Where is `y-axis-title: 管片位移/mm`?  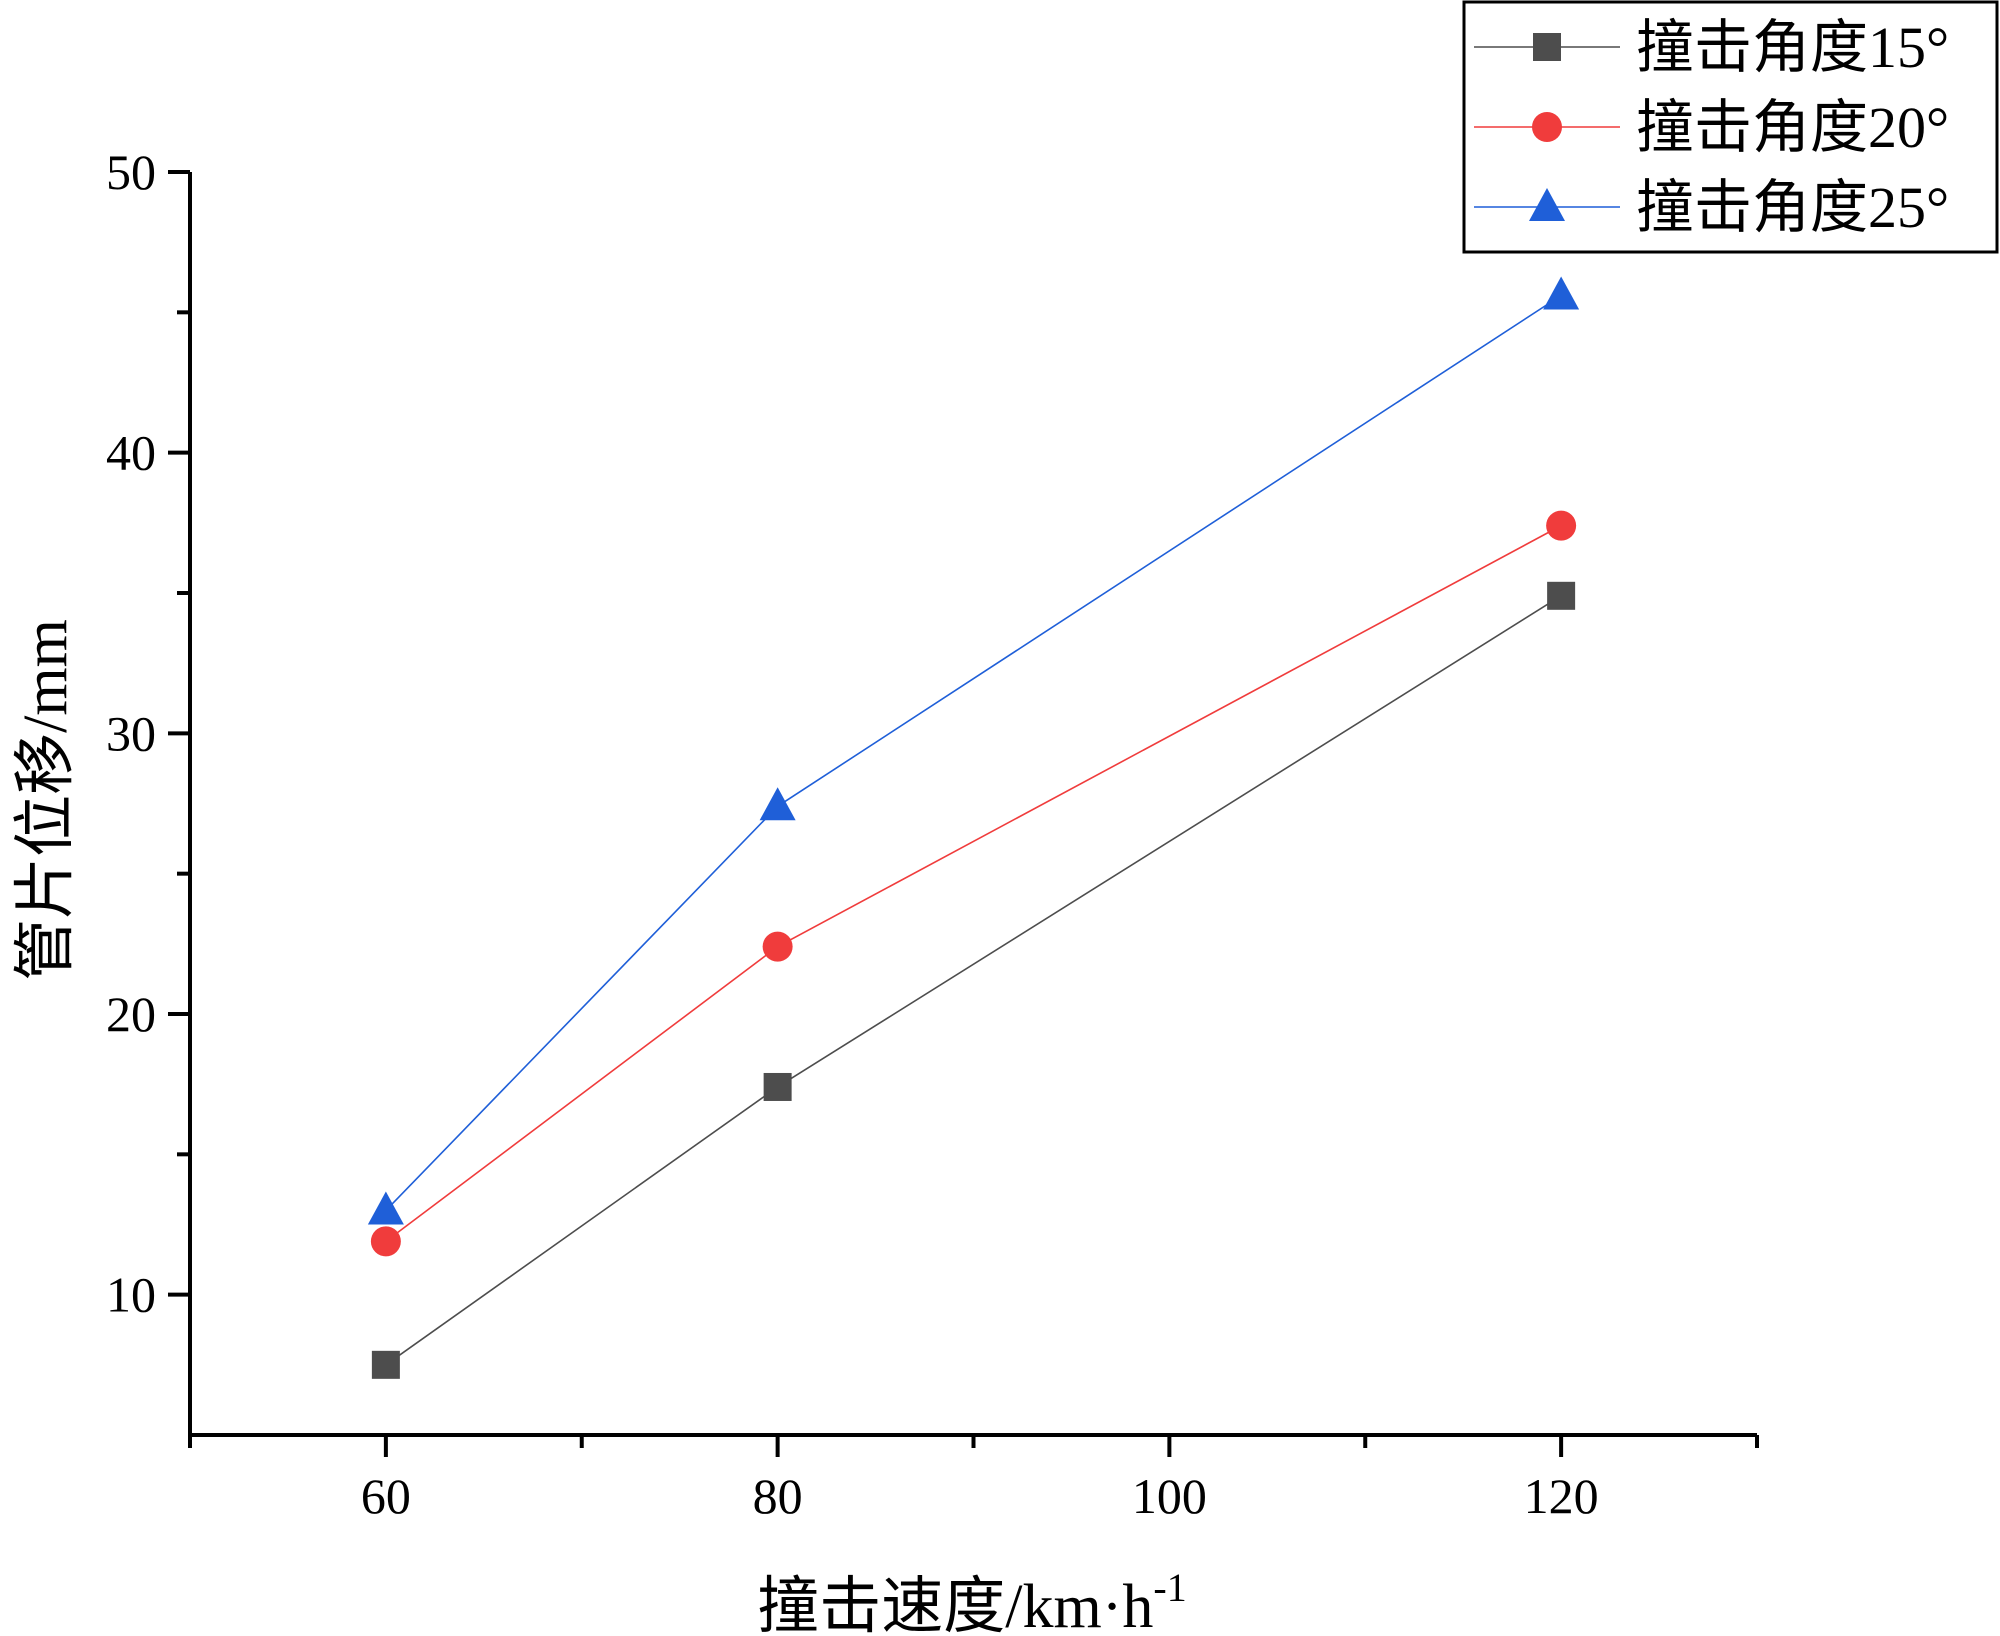
y-axis-title: 管片位移/mm is located at coordinates (46, 800).